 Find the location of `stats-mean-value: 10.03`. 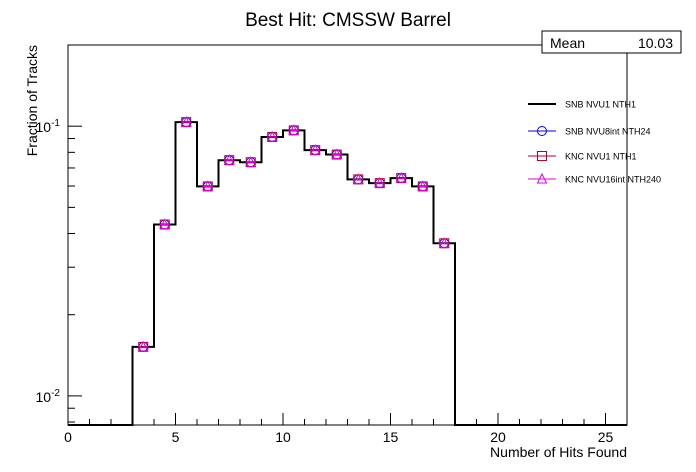

stats-mean-value: 10.03 is located at coordinates (655, 43).